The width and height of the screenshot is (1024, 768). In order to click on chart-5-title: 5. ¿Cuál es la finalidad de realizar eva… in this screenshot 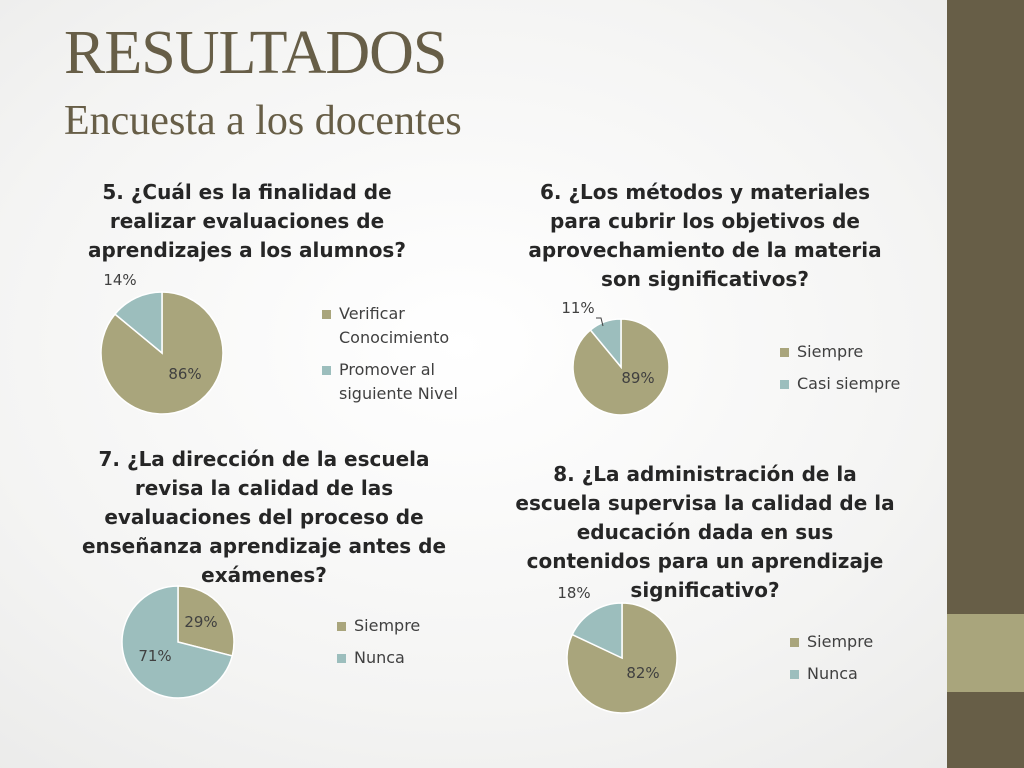, I will do `click(247, 221)`.